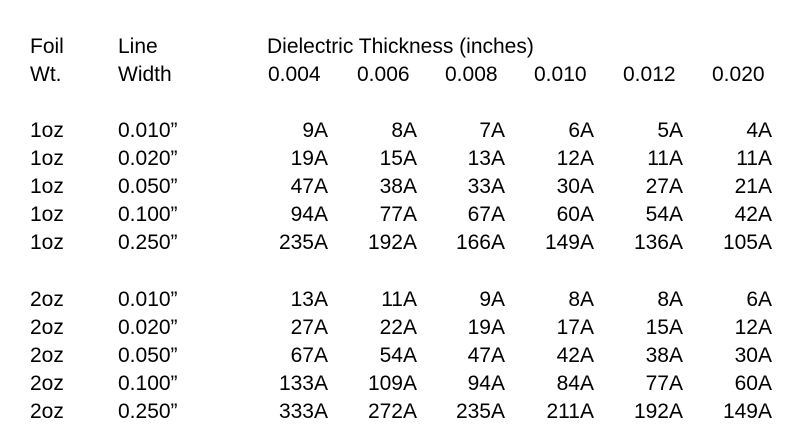 The image size is (790, 444). What do you see at coordinates (753, 186) in the screenshot?
I see `current-value-cell: 21A` at bounding box center [753, 186].